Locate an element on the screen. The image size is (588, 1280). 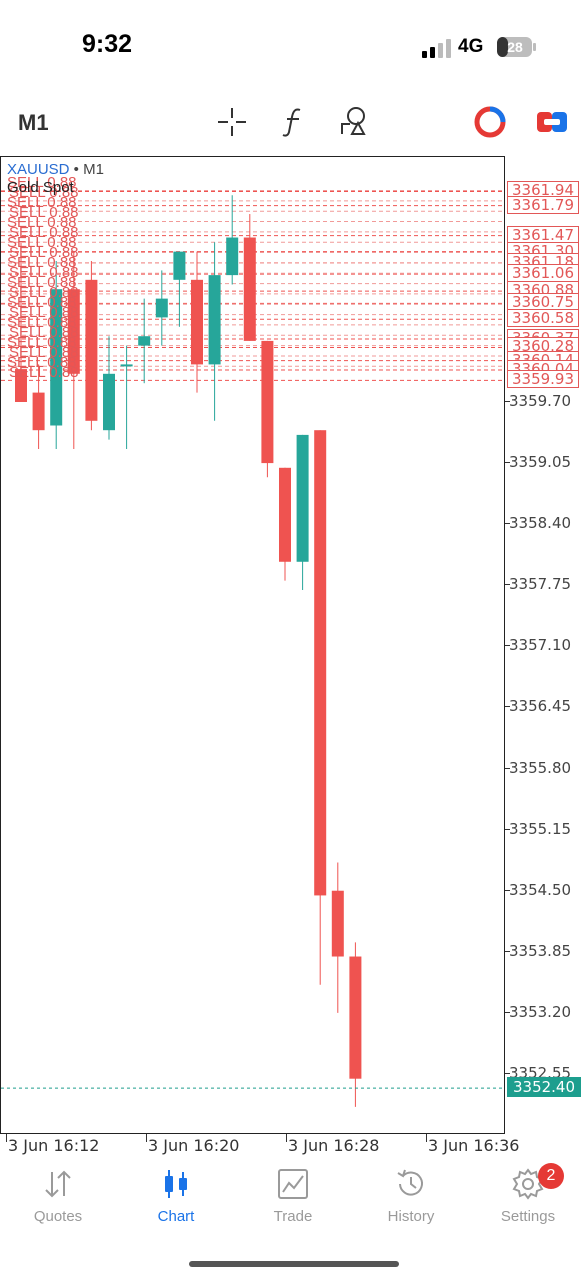
battery-level: 28 is located at coordinates (515, 47).